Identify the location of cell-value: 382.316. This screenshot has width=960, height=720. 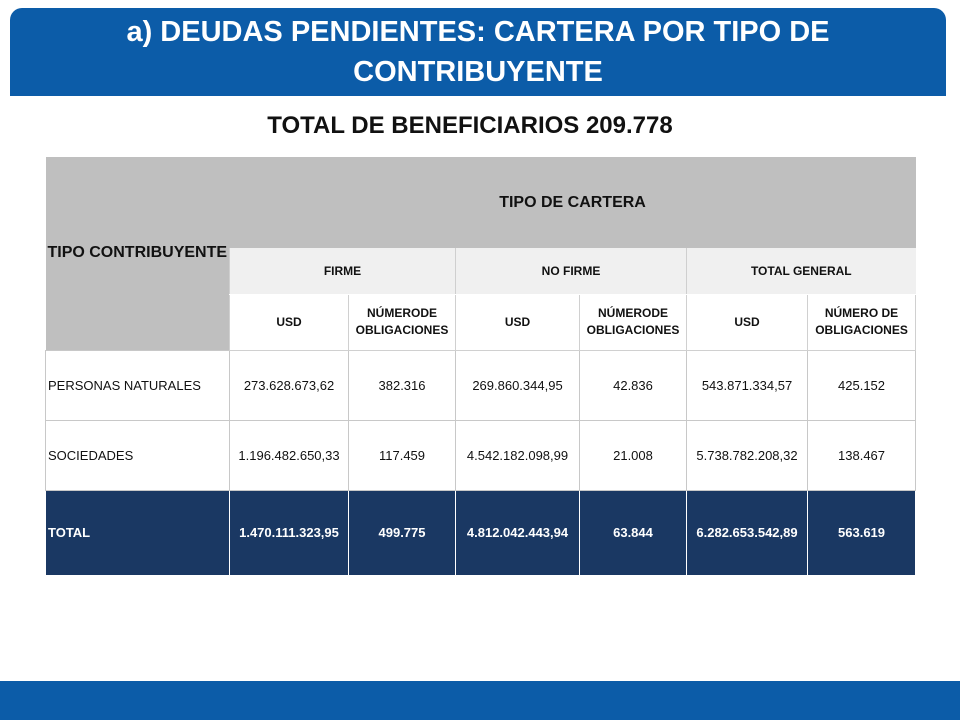
(402, 385).